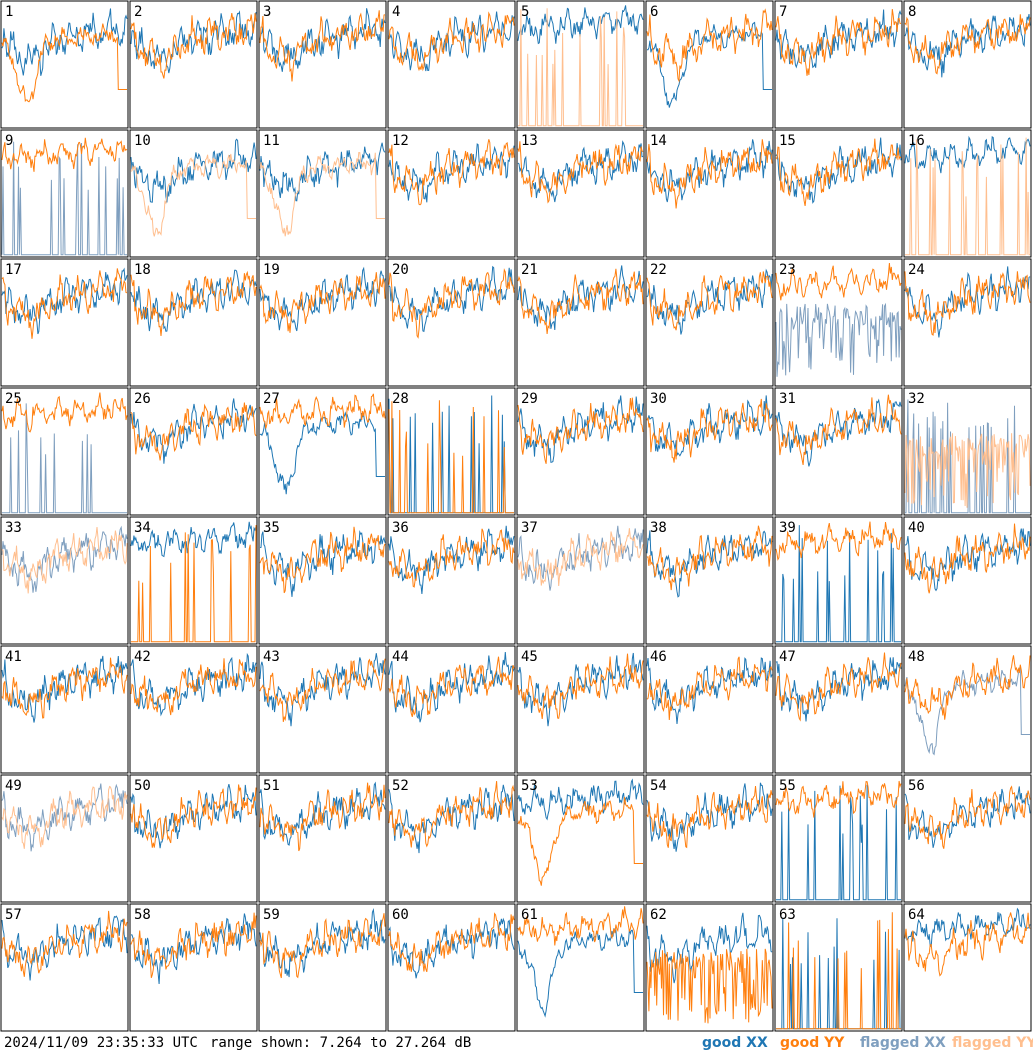 This screenshot has width=1033, height=1053. What do you see at coordinates (271, 657) in the screenshot?
I see `panel-label: 43` at bounding box center [271, 657].